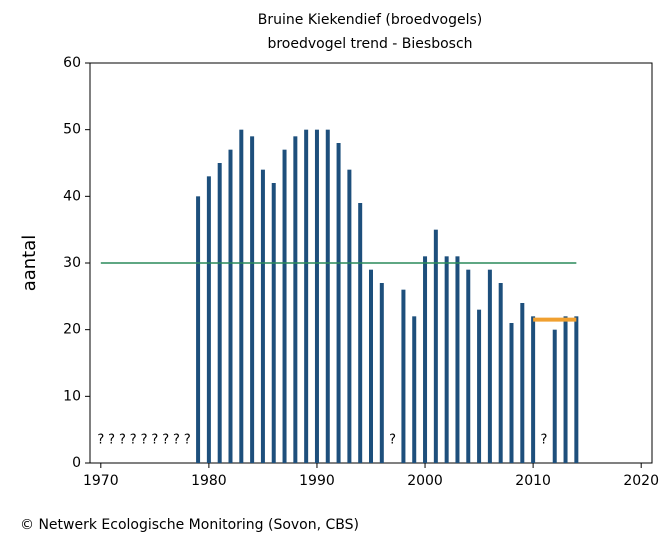 This screenshot has height=542, width=666. I want to click on x-tick-label: 1970, so click(101, 481).